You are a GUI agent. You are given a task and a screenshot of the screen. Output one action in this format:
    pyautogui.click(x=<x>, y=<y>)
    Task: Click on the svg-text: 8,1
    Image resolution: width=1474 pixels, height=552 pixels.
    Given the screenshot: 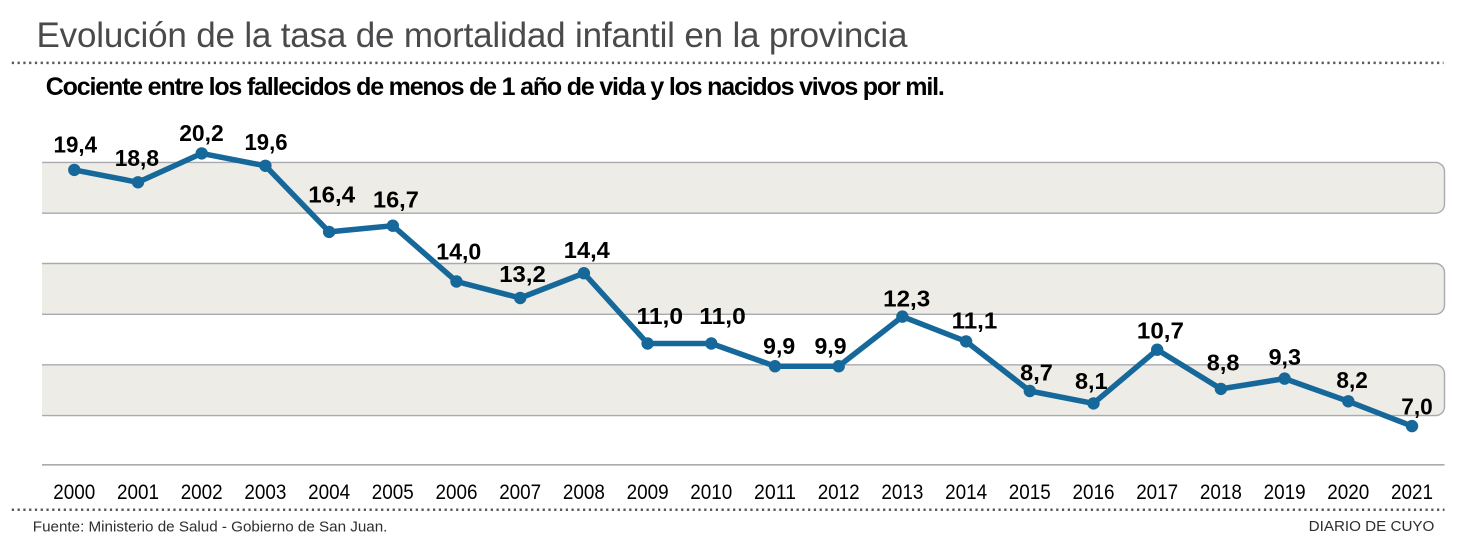 What is the action you would take?
    pyautogui.click(x=1091, y=381)
    